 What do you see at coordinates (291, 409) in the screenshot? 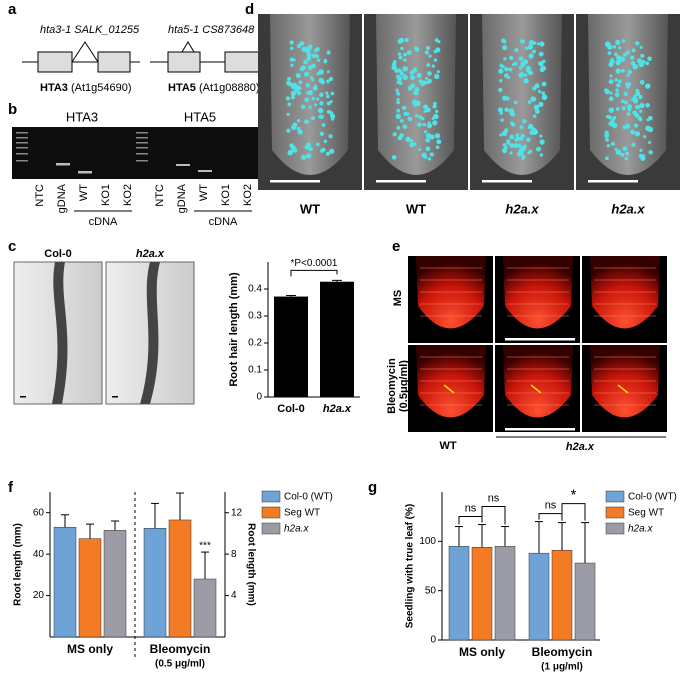
I see `x-tick-label: Col-0` at bounding box center [291, 409].